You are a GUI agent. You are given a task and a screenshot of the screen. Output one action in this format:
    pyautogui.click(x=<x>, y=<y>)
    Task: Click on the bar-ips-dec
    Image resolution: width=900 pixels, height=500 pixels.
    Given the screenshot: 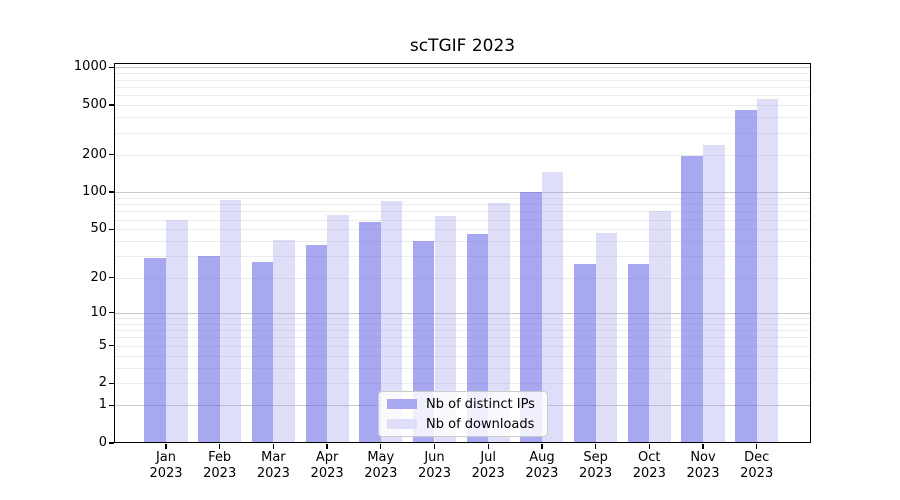 What is the action you would take?
    pyautogui.click(x=746, y=276)
    